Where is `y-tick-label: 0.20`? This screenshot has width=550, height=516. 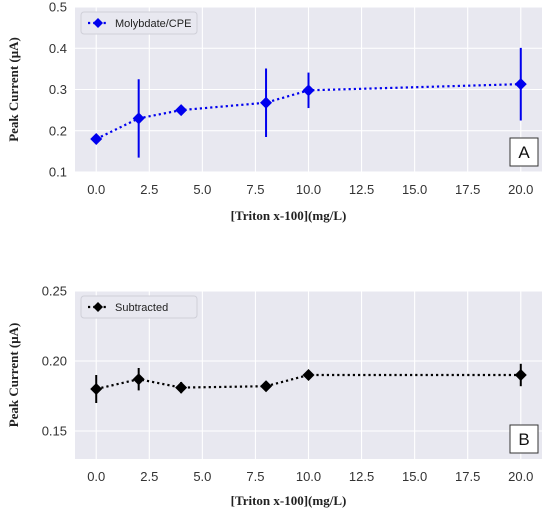 y-tick-label: 0.20 is located at coordinates (54, 361).